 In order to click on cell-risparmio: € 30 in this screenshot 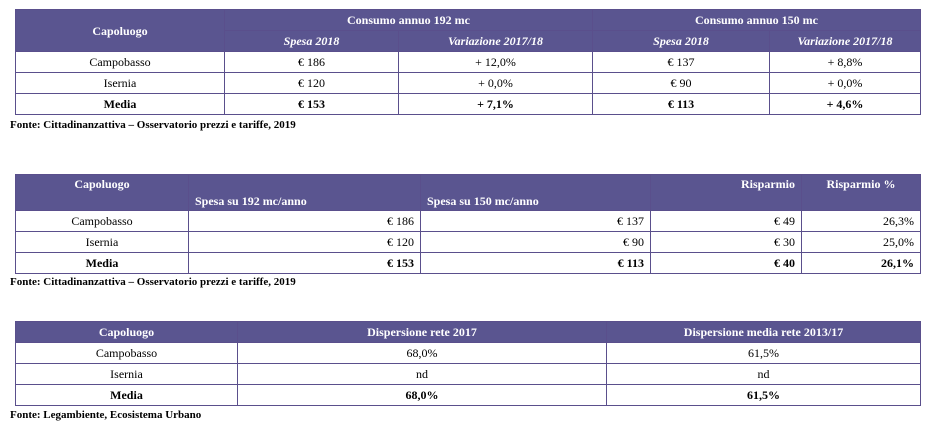, I will do `click(726, 242)`.